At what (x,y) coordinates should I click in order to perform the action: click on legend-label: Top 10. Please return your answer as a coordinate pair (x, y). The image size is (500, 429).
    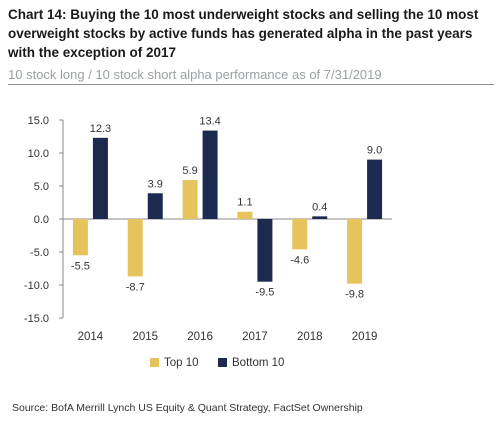
    Looking at the image, I should click on (181, 363).